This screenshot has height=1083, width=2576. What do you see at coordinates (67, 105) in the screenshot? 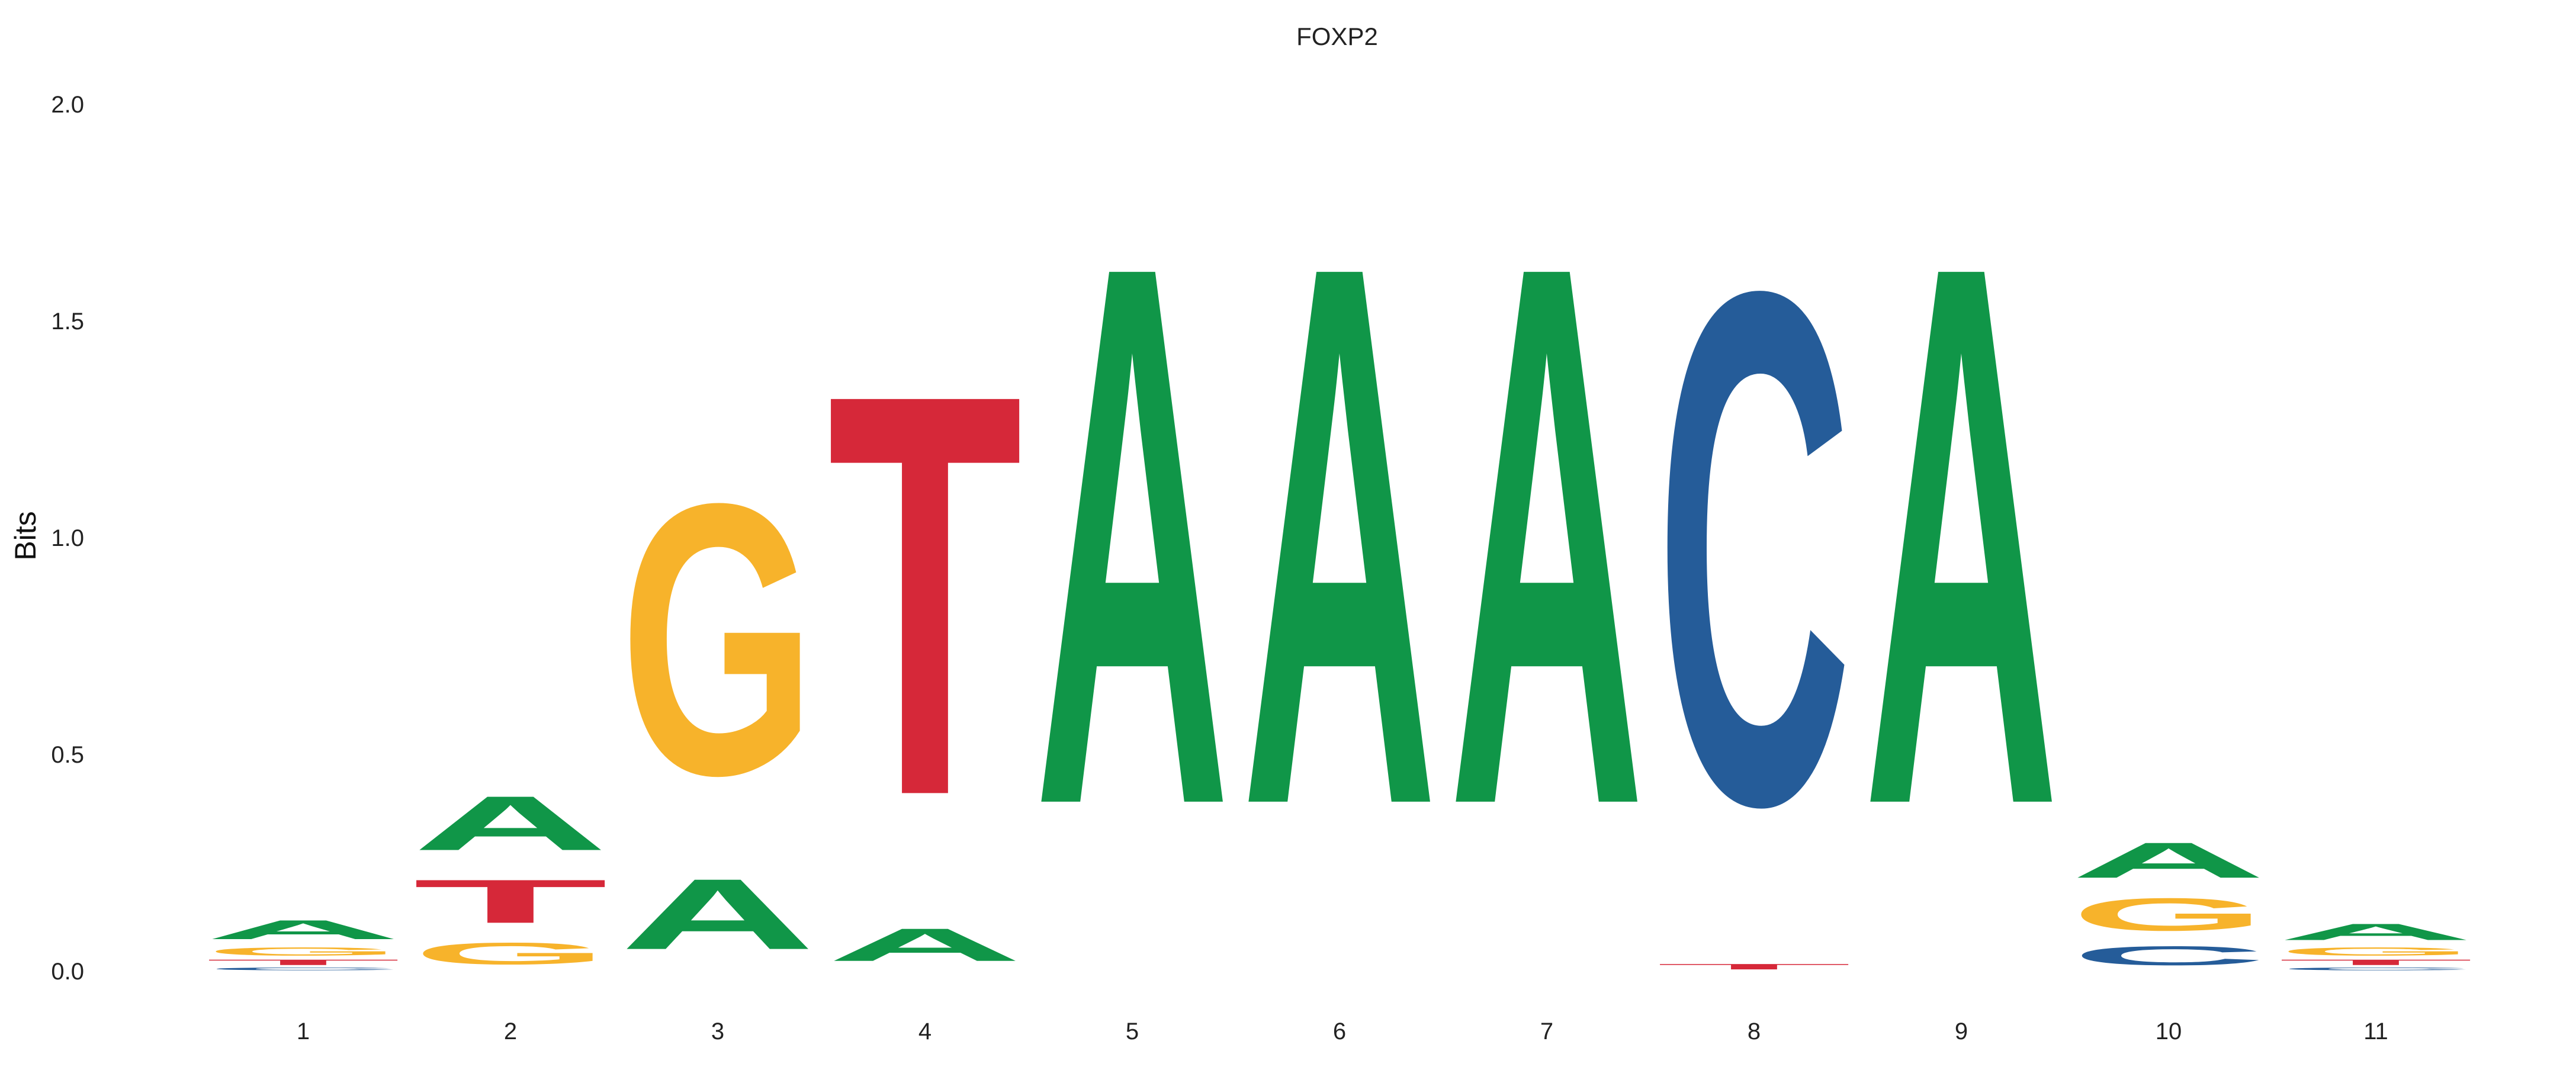
I see `y-tick-label: 2.0` at bounding box center [67, 105].